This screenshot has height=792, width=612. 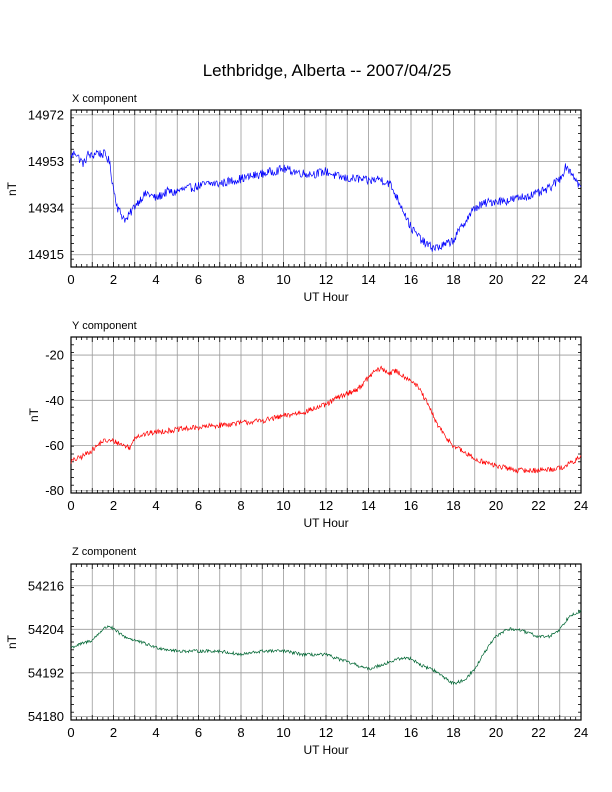 What do you see at coordinates (46, 629) in the screenshot?
I see `y-tick-label: 54204` at bounding box center [46, 629].